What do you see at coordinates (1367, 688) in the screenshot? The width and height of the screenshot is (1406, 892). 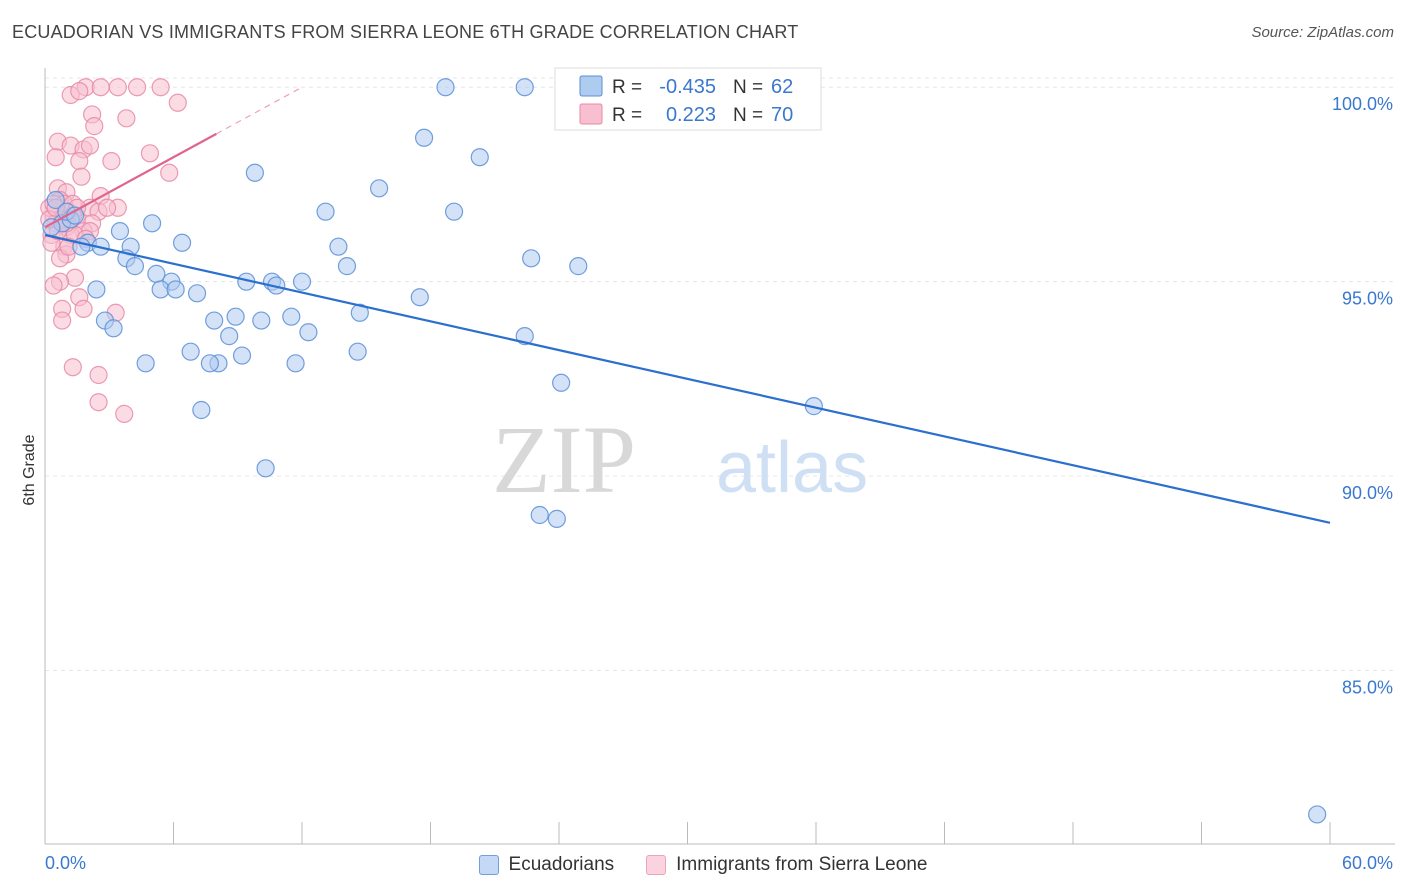 I see `y-tick-label: 85.0%` at bounding box center [1367, 688].